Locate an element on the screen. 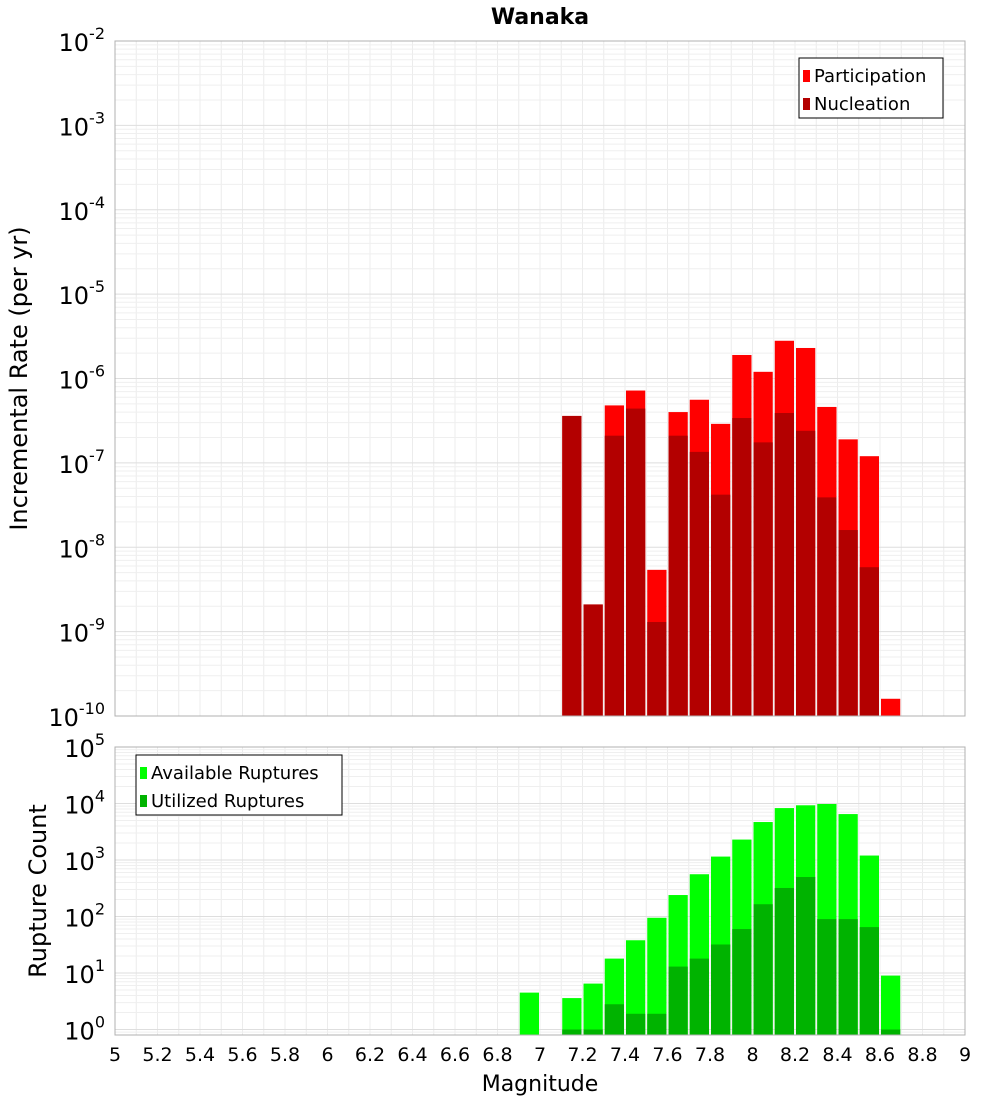 The width and height of the screenshot is (1000, 1104). y-tick-label: 10⁻⁴ is located at coordinates (82, 209).